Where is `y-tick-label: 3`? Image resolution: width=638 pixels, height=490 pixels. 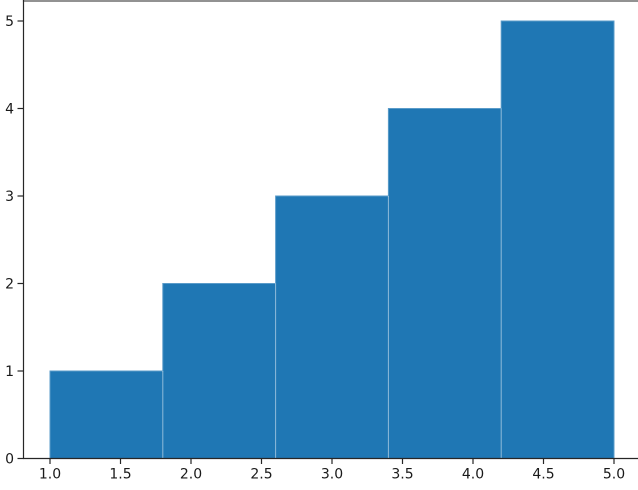 y-tick-label: 3 is located at coordinates (9, 197).